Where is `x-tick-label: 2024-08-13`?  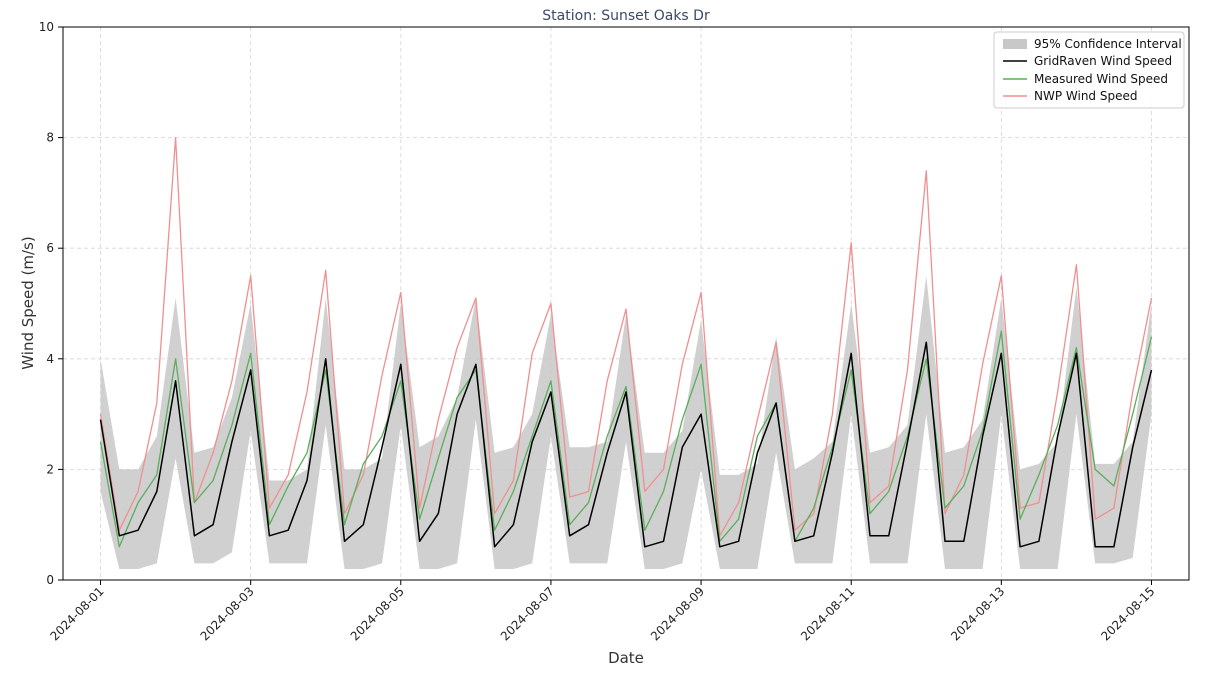 x-tick-label: 2024-08-13 is located at coordinates (977, 613).